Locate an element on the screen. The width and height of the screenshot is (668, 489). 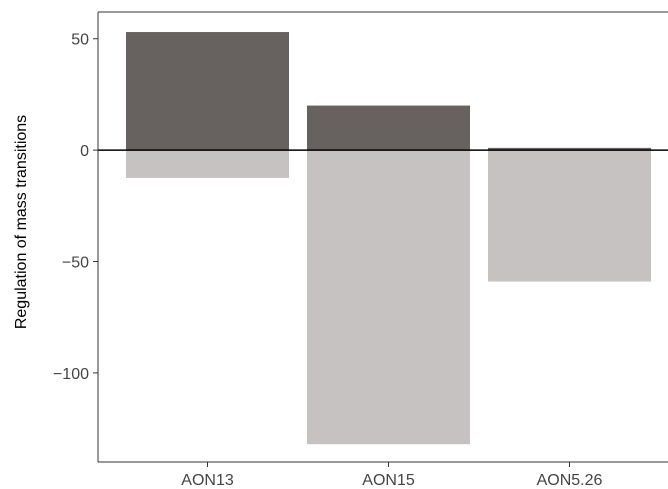
bar-series1-aon13 is located at coordinates (207, 91).